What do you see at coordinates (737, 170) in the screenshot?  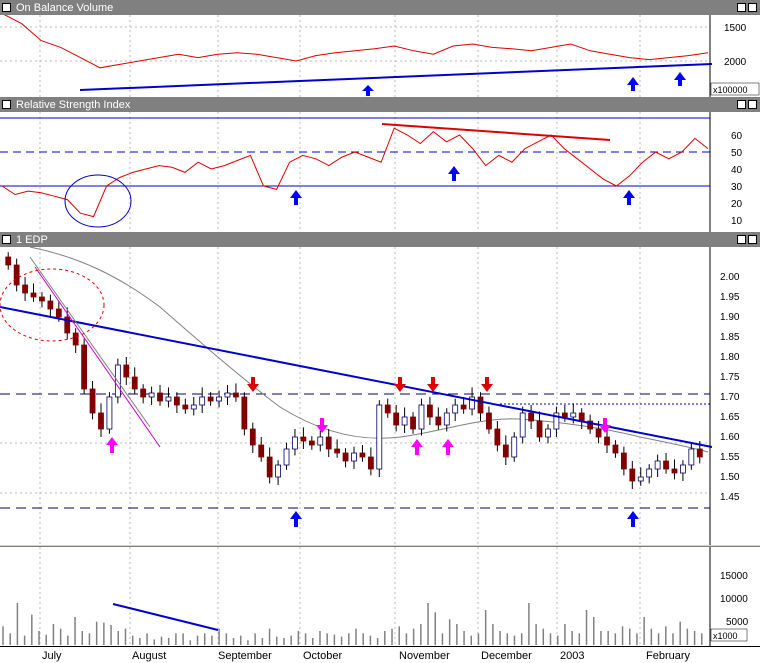 I see `rsi-tick-40: 40` at bounding box center [737, 170].